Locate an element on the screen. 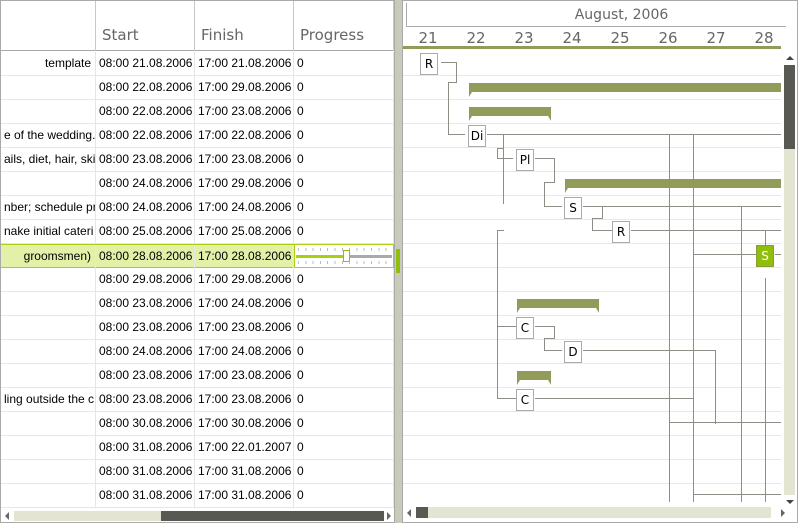  table-row: 08:00 23.08.2006 17:00 24.08.2006 0 is located at coordinates (197, 304).